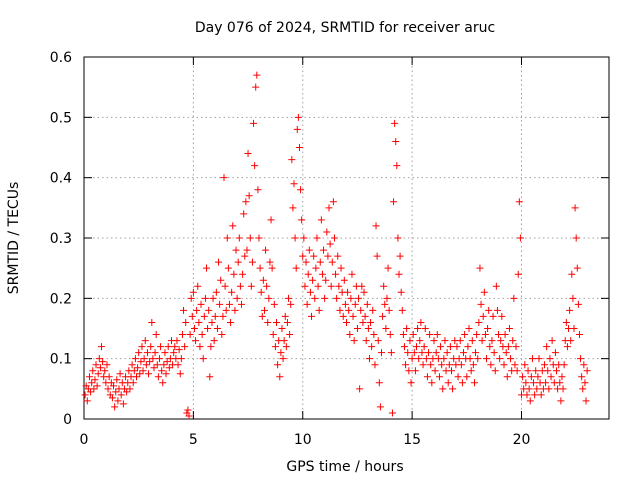  I want to click on x-tick-label: 20, so click(522, 440).